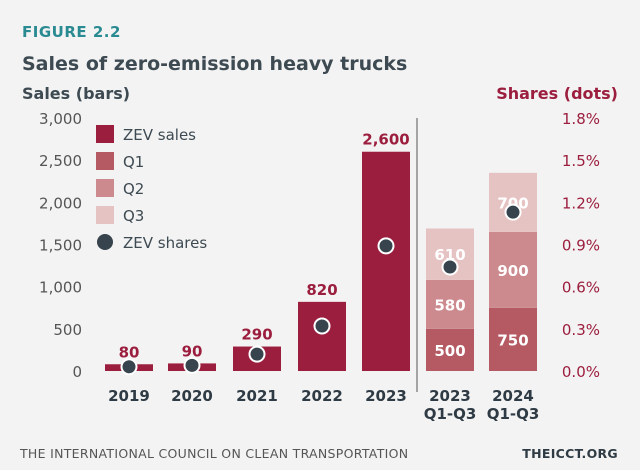 This screenshot has height=470, width=640. What do you see at coordinates (214, 64) in the screenshot?
I see `chart-title: Sales of zero-emission heavy trucks` at bounding box center [214, 64].